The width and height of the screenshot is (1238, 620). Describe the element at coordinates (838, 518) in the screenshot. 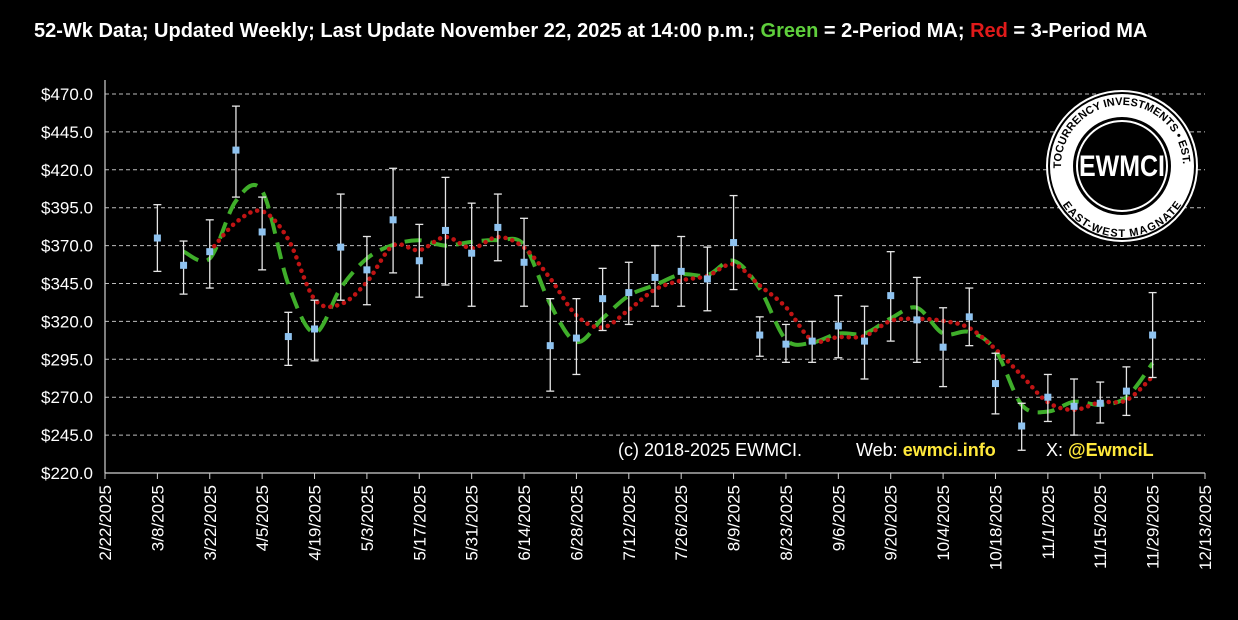

I see `x-tick-label: 9/6/2025` at that location.